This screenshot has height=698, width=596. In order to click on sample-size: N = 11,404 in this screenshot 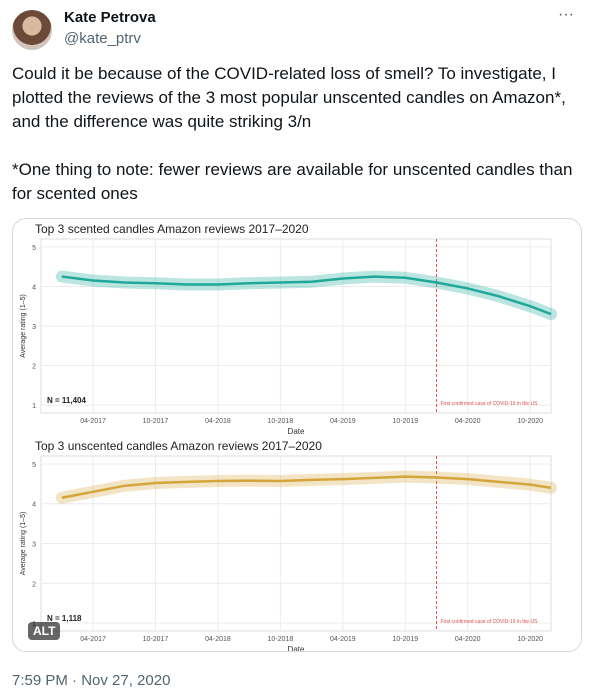, I will do `click(66, 400)`.